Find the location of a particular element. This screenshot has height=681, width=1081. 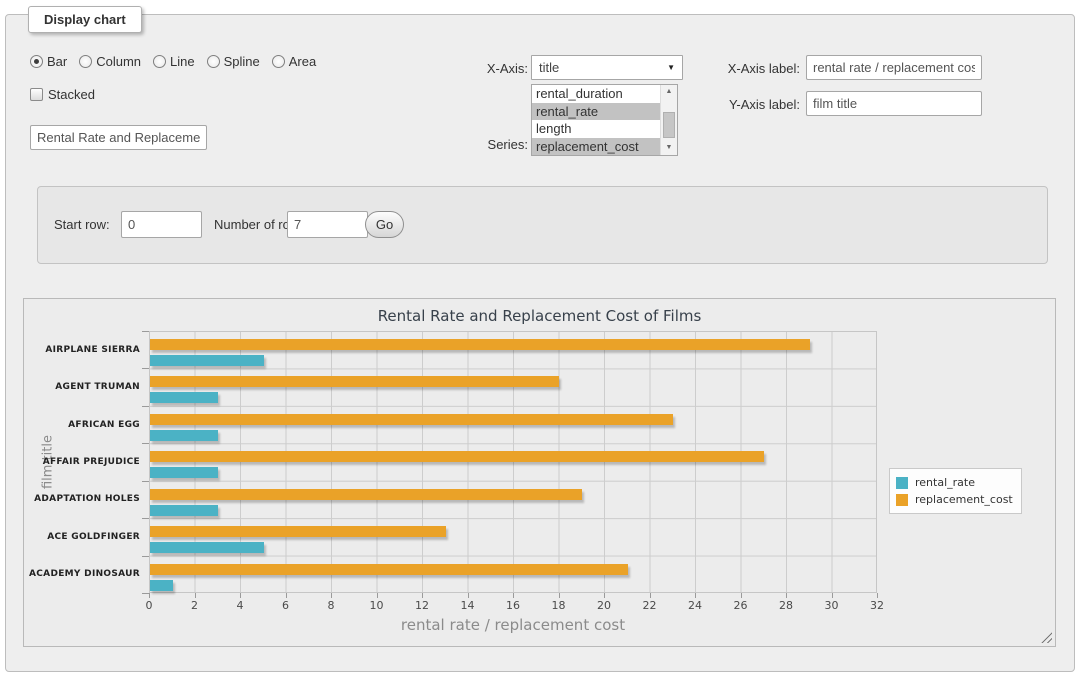

y-axis-label-label: Y-Axis label: is located at coordinates (764, 104).